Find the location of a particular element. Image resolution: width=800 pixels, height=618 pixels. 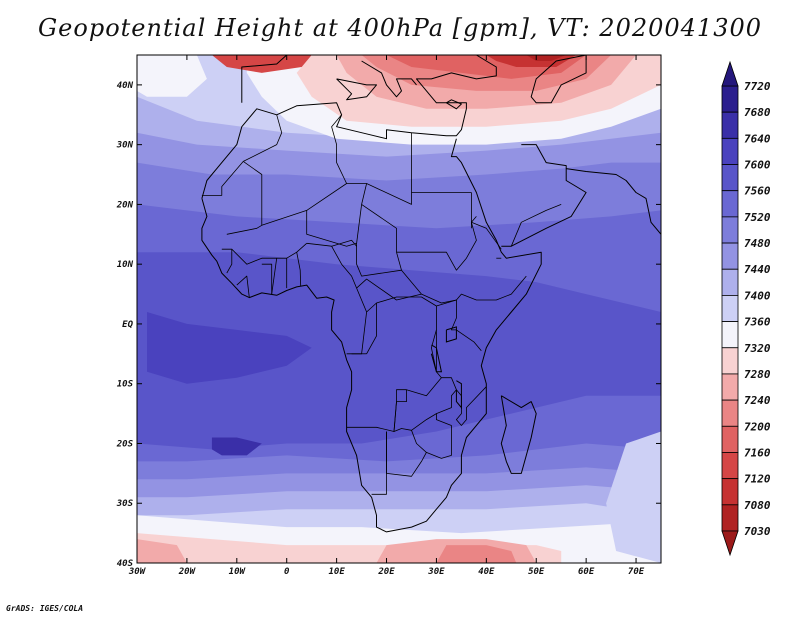

colorbar-label: 7030 is located at coordinates (757, 531).